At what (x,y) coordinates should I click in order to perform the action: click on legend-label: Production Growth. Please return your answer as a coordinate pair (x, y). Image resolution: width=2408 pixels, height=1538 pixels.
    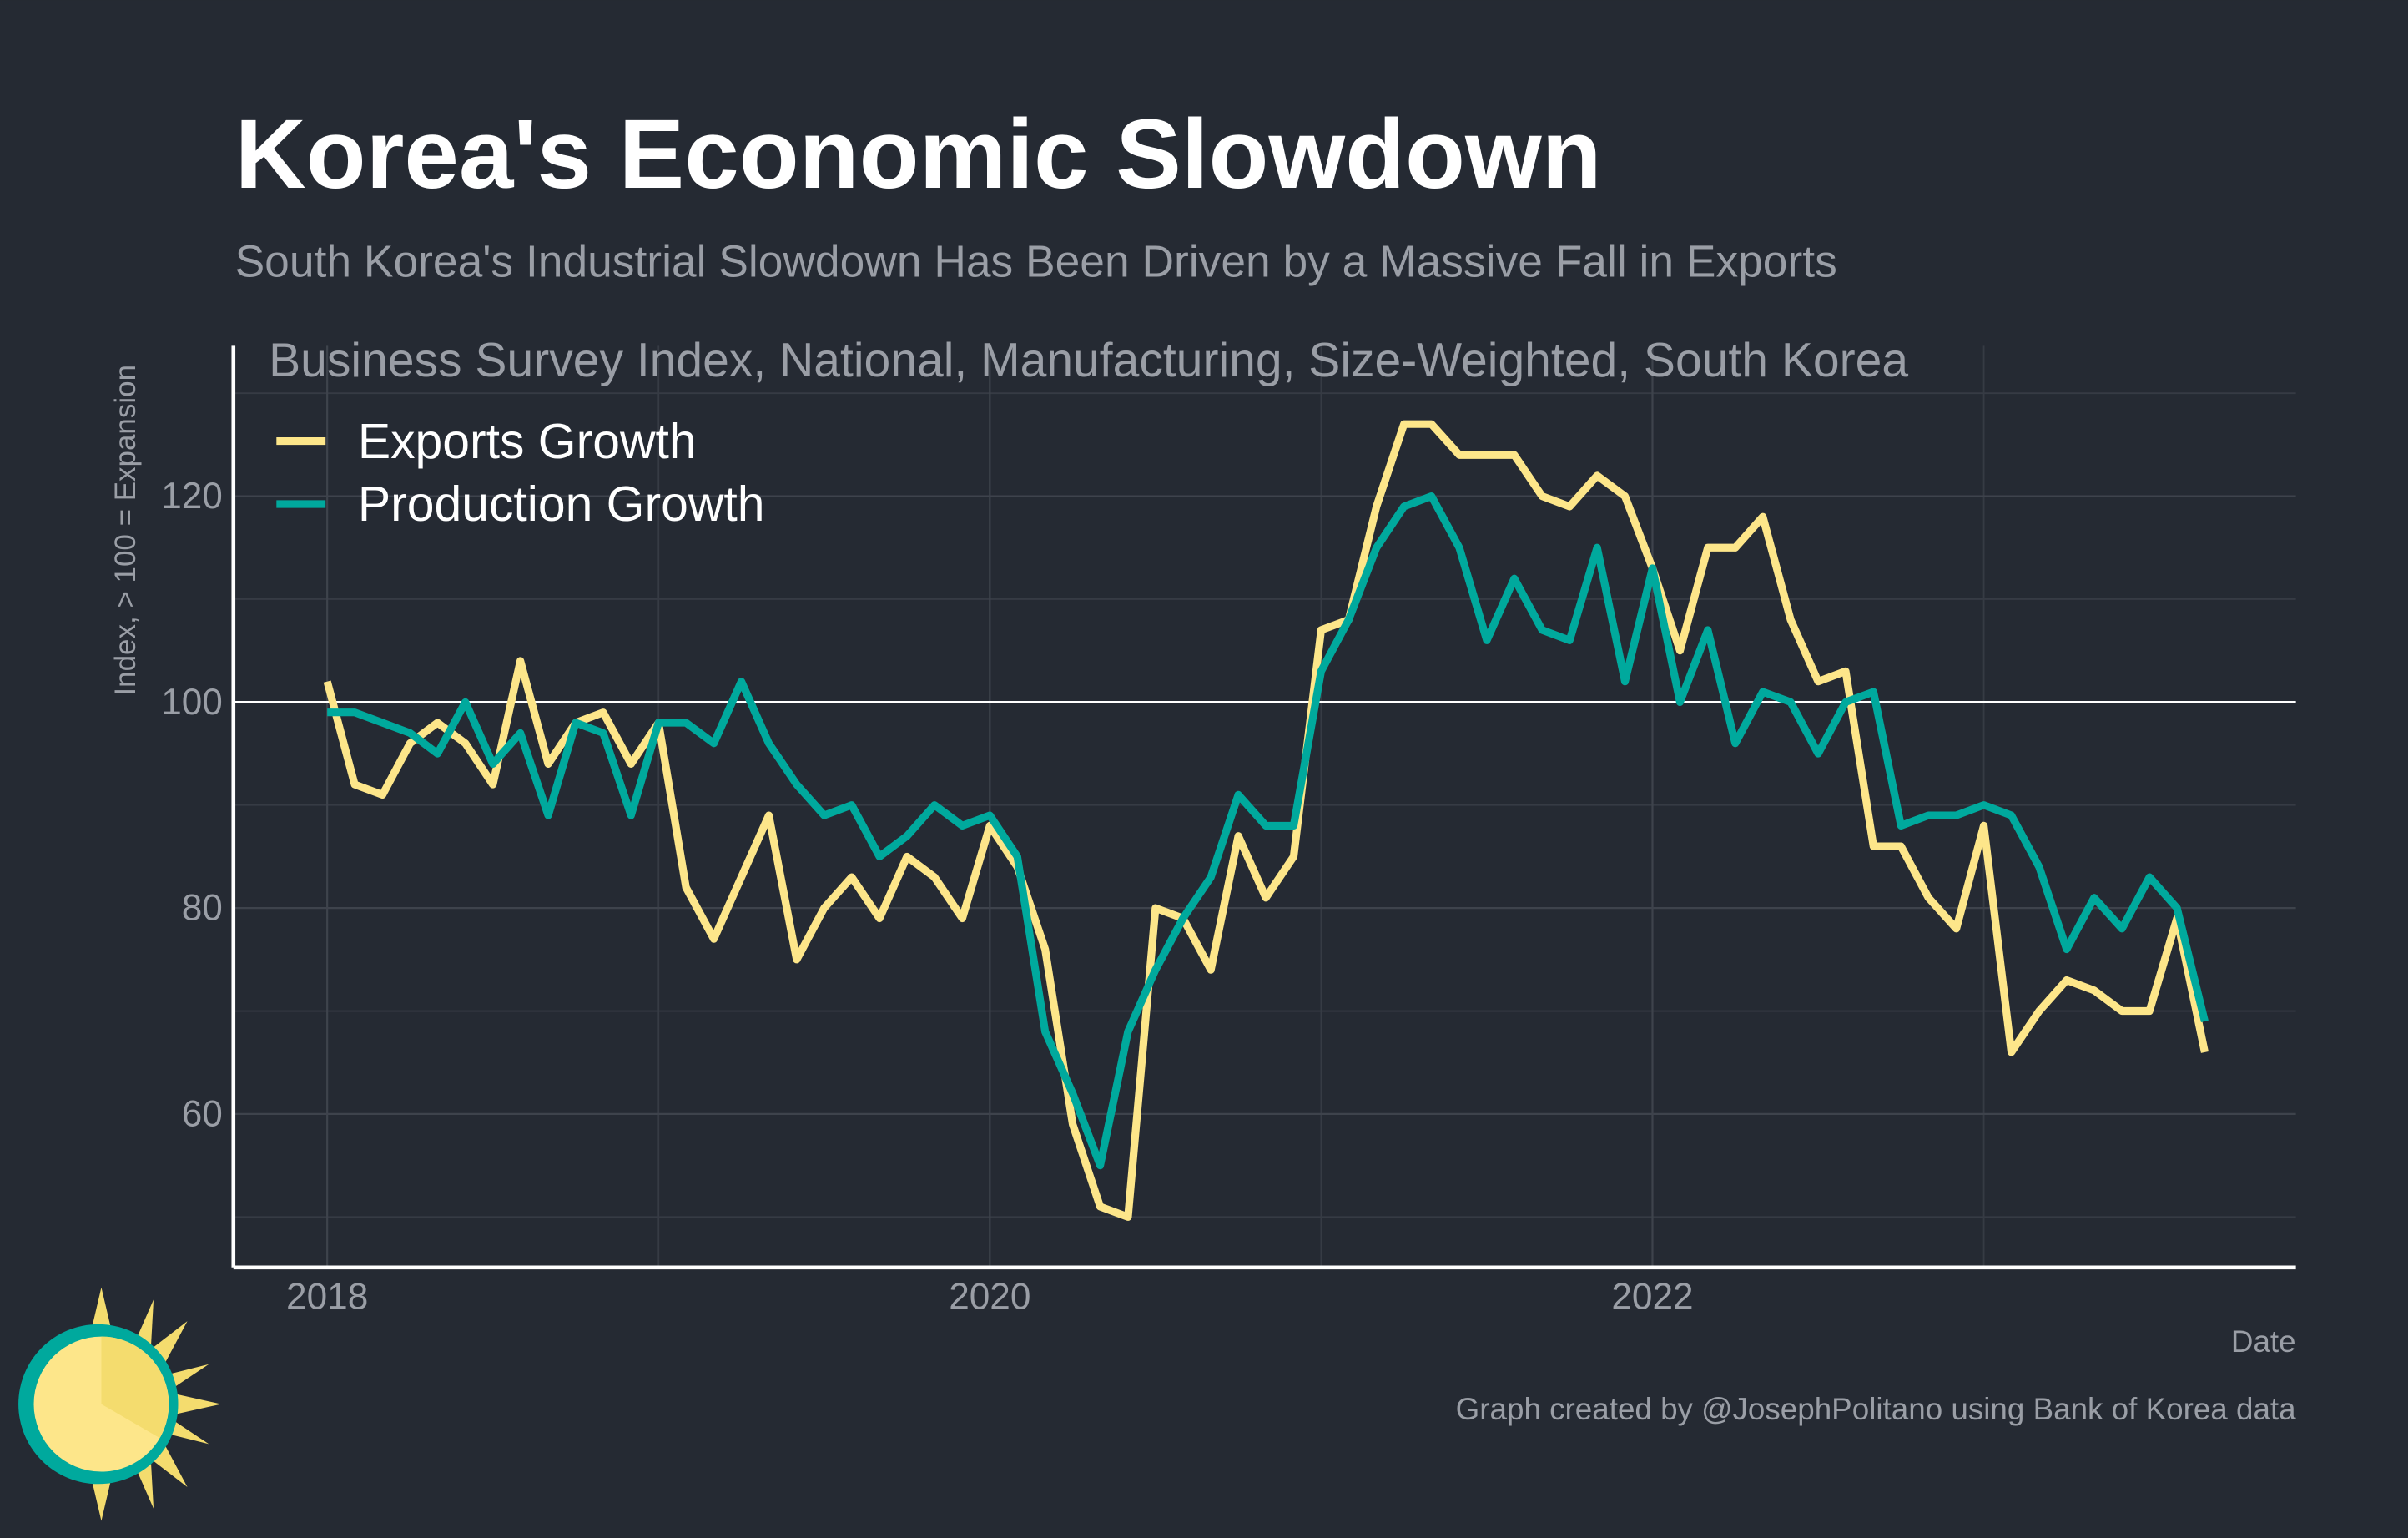
    Looking at the image, I should click on (561, 504).